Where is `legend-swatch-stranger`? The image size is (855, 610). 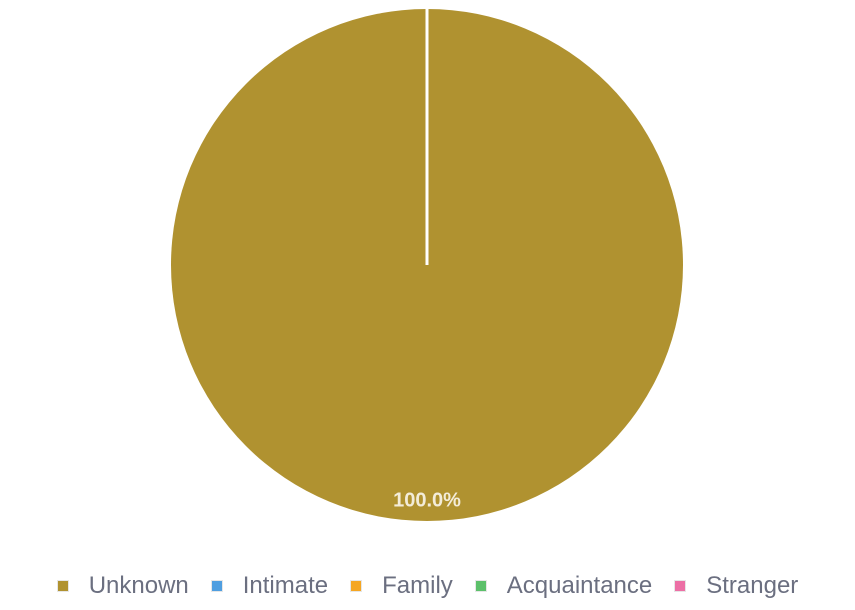
legend-swatch-stranger is located at coordinates (680, 586).